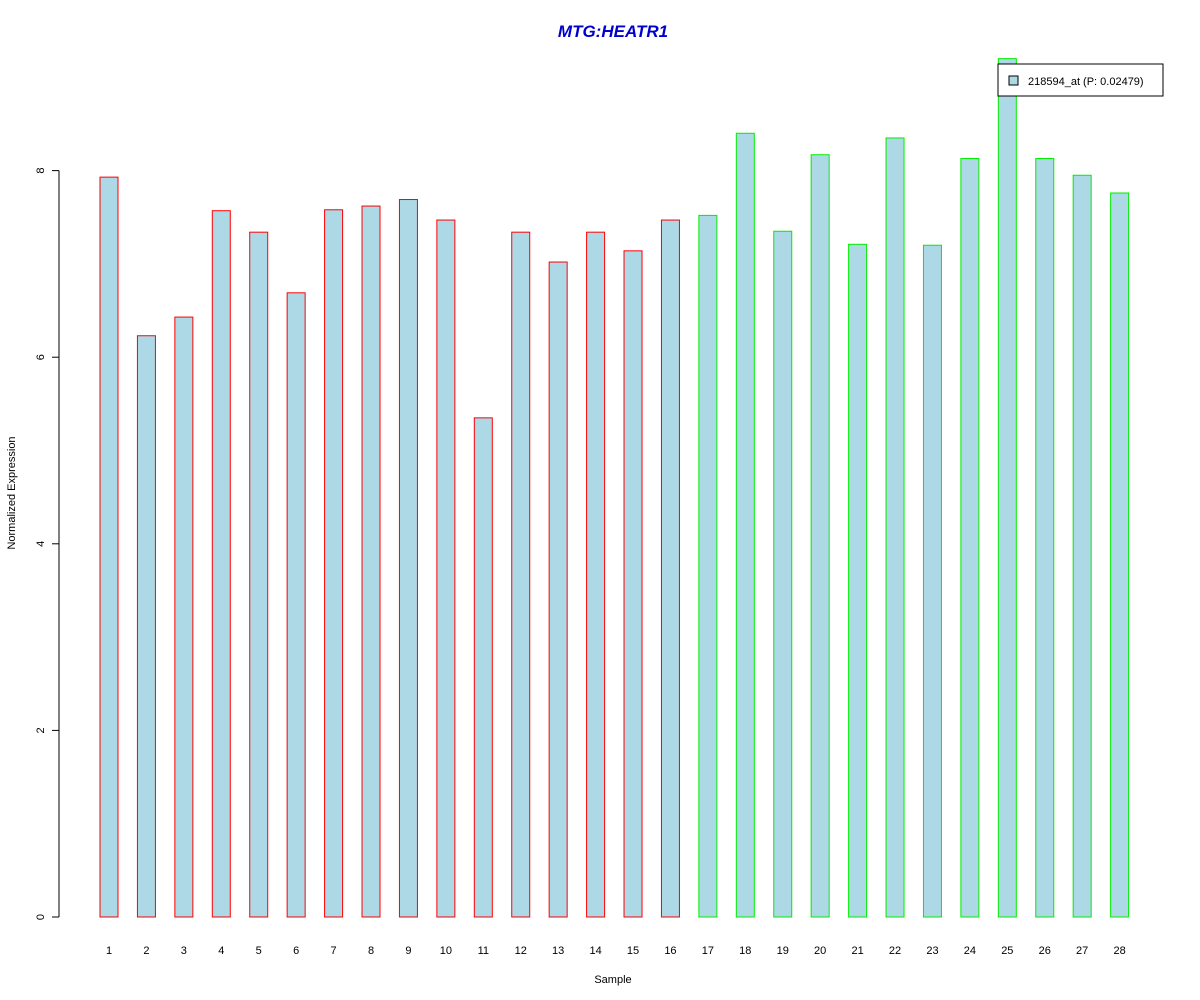  What do you see at coordinates (41, 544) in the screenshot?
I see `y-tick-label: 4` at bounding box center [41, 544].